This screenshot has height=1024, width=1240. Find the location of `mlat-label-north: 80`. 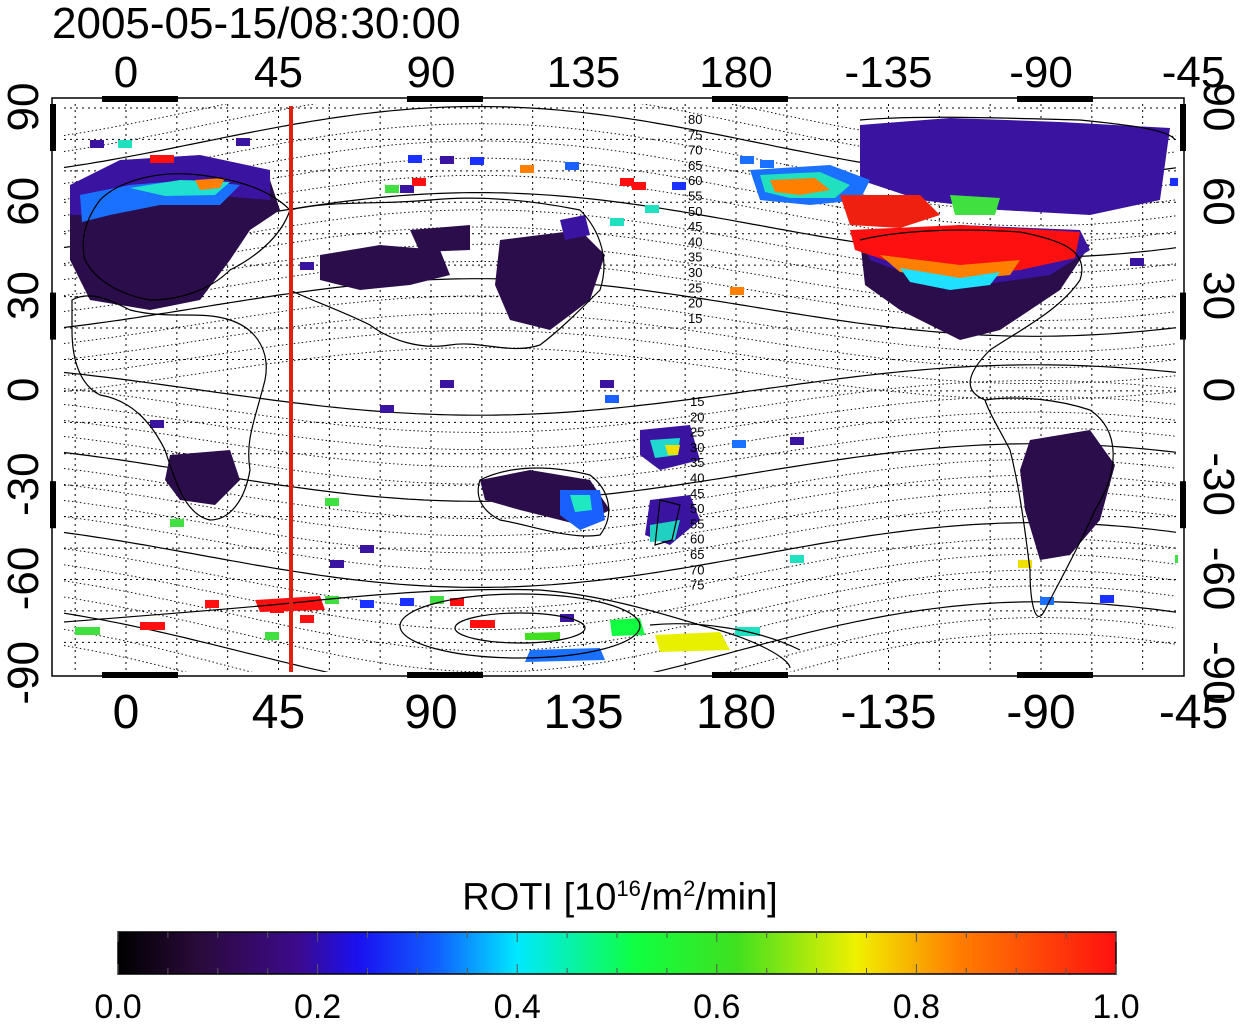

mlat-label-north: 80 is located at coordinates (695, 119).